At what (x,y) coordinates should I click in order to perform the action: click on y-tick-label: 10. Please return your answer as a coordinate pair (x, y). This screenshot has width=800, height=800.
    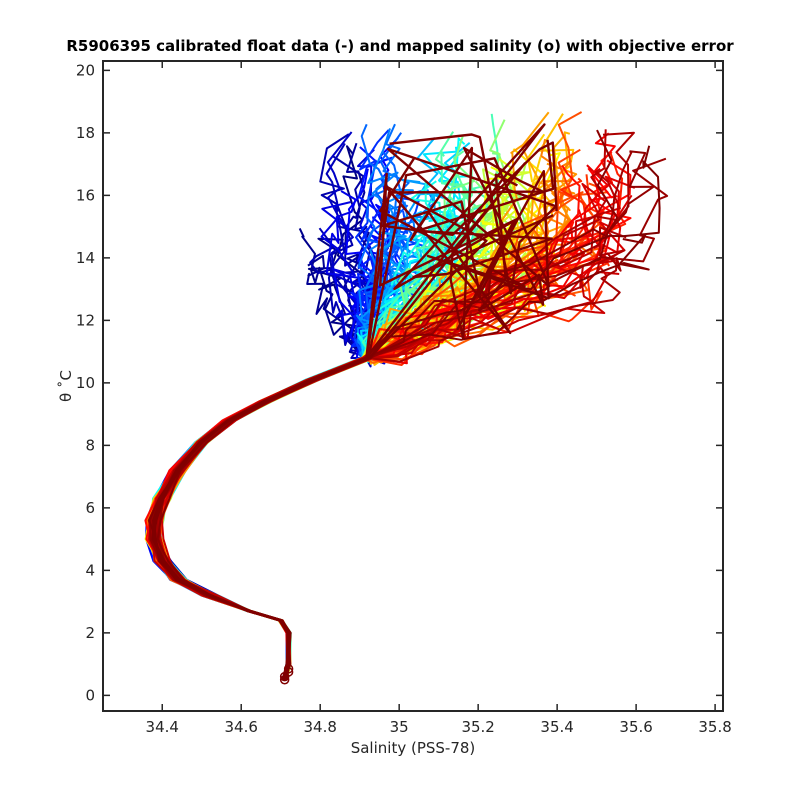
    Looking at the image, I should click on (85, 383).